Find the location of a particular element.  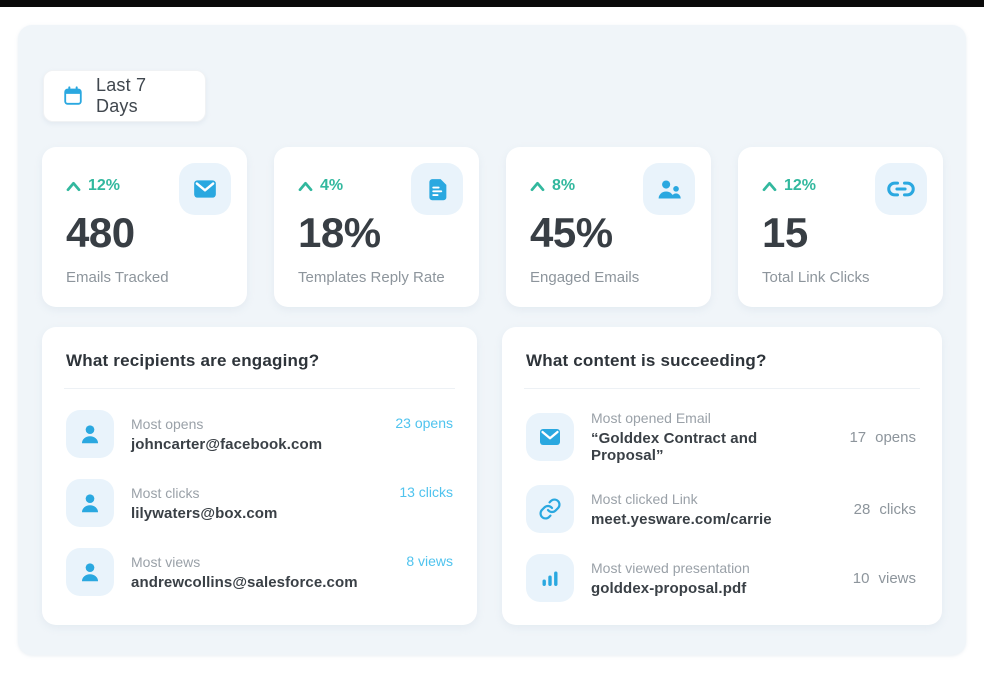

people-icon is located at coordinates (669, 189).